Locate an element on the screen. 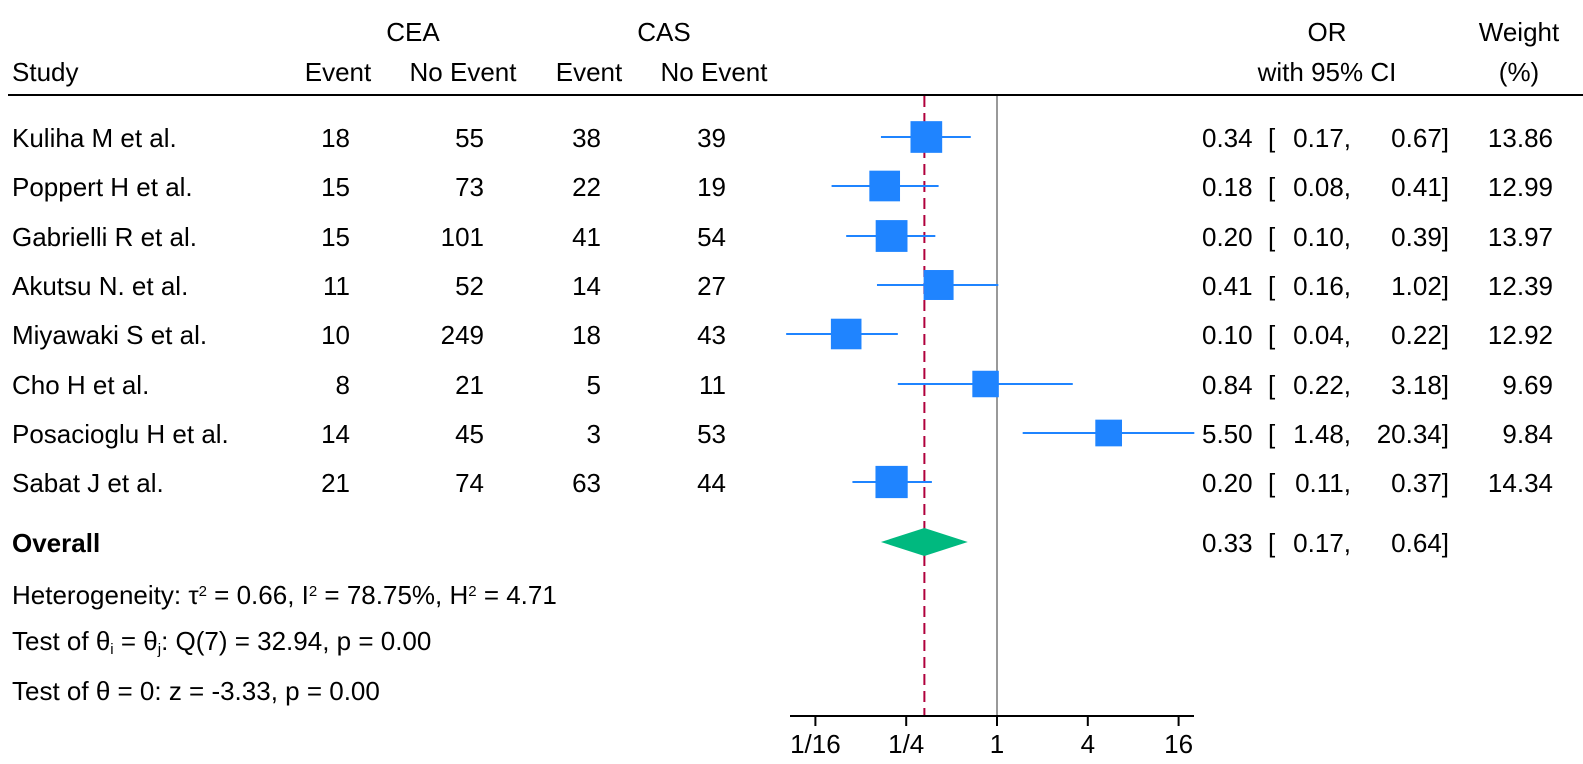 This screenshot has height=764, width=1583. header-cas-event: Event is located at coordinates (589, 72).